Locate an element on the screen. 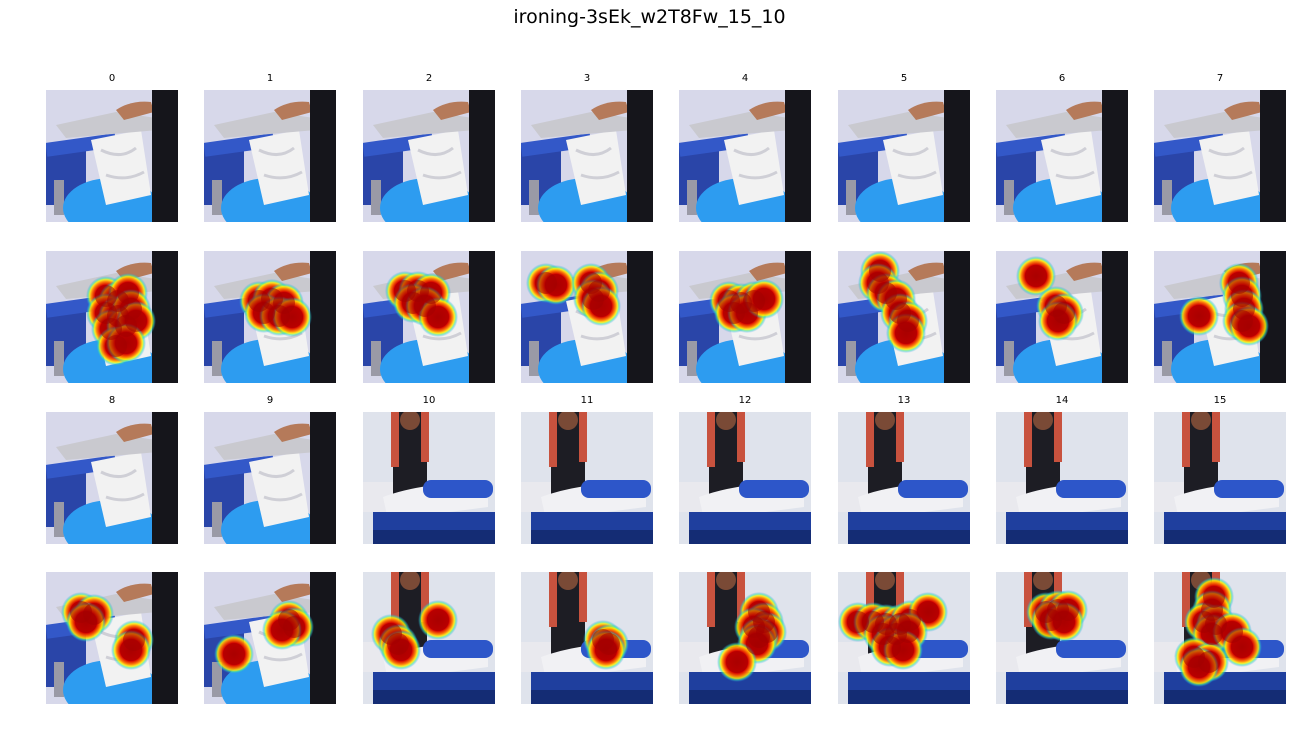  frame-index-label: 10 is located at coordinates (429, 400).